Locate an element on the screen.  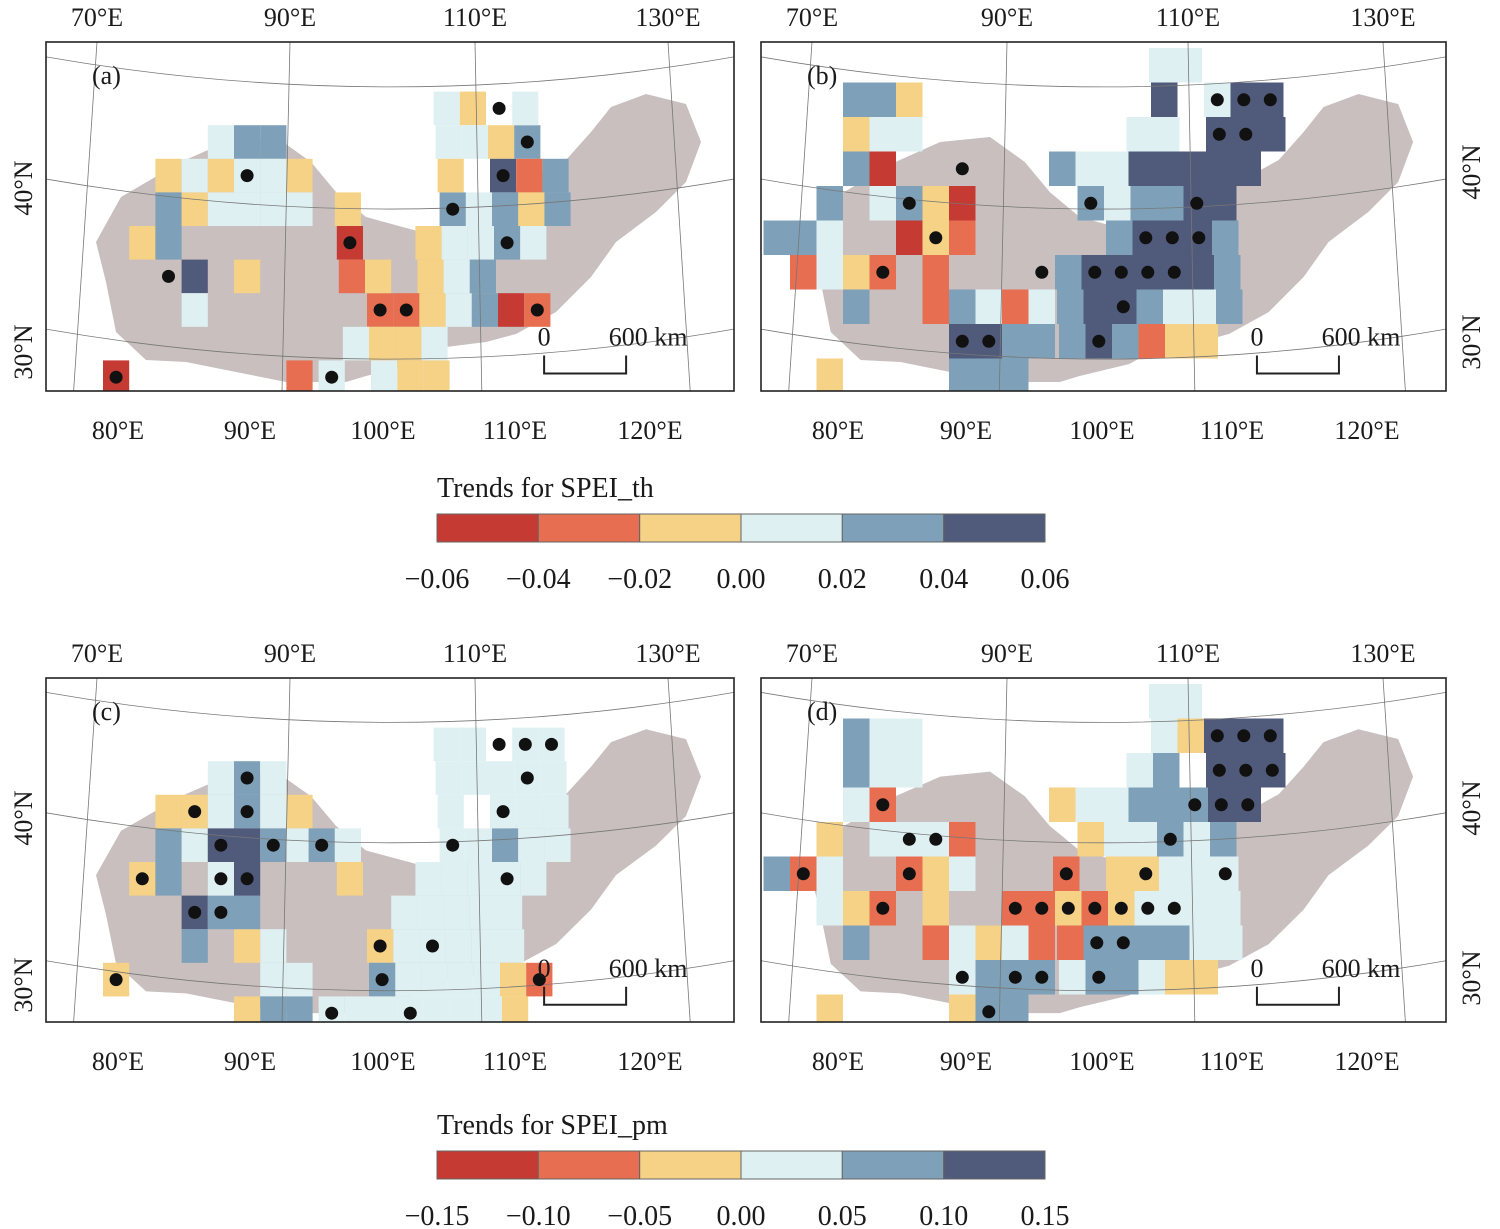
panel-label: (b) is located at coordinates (822, 75).